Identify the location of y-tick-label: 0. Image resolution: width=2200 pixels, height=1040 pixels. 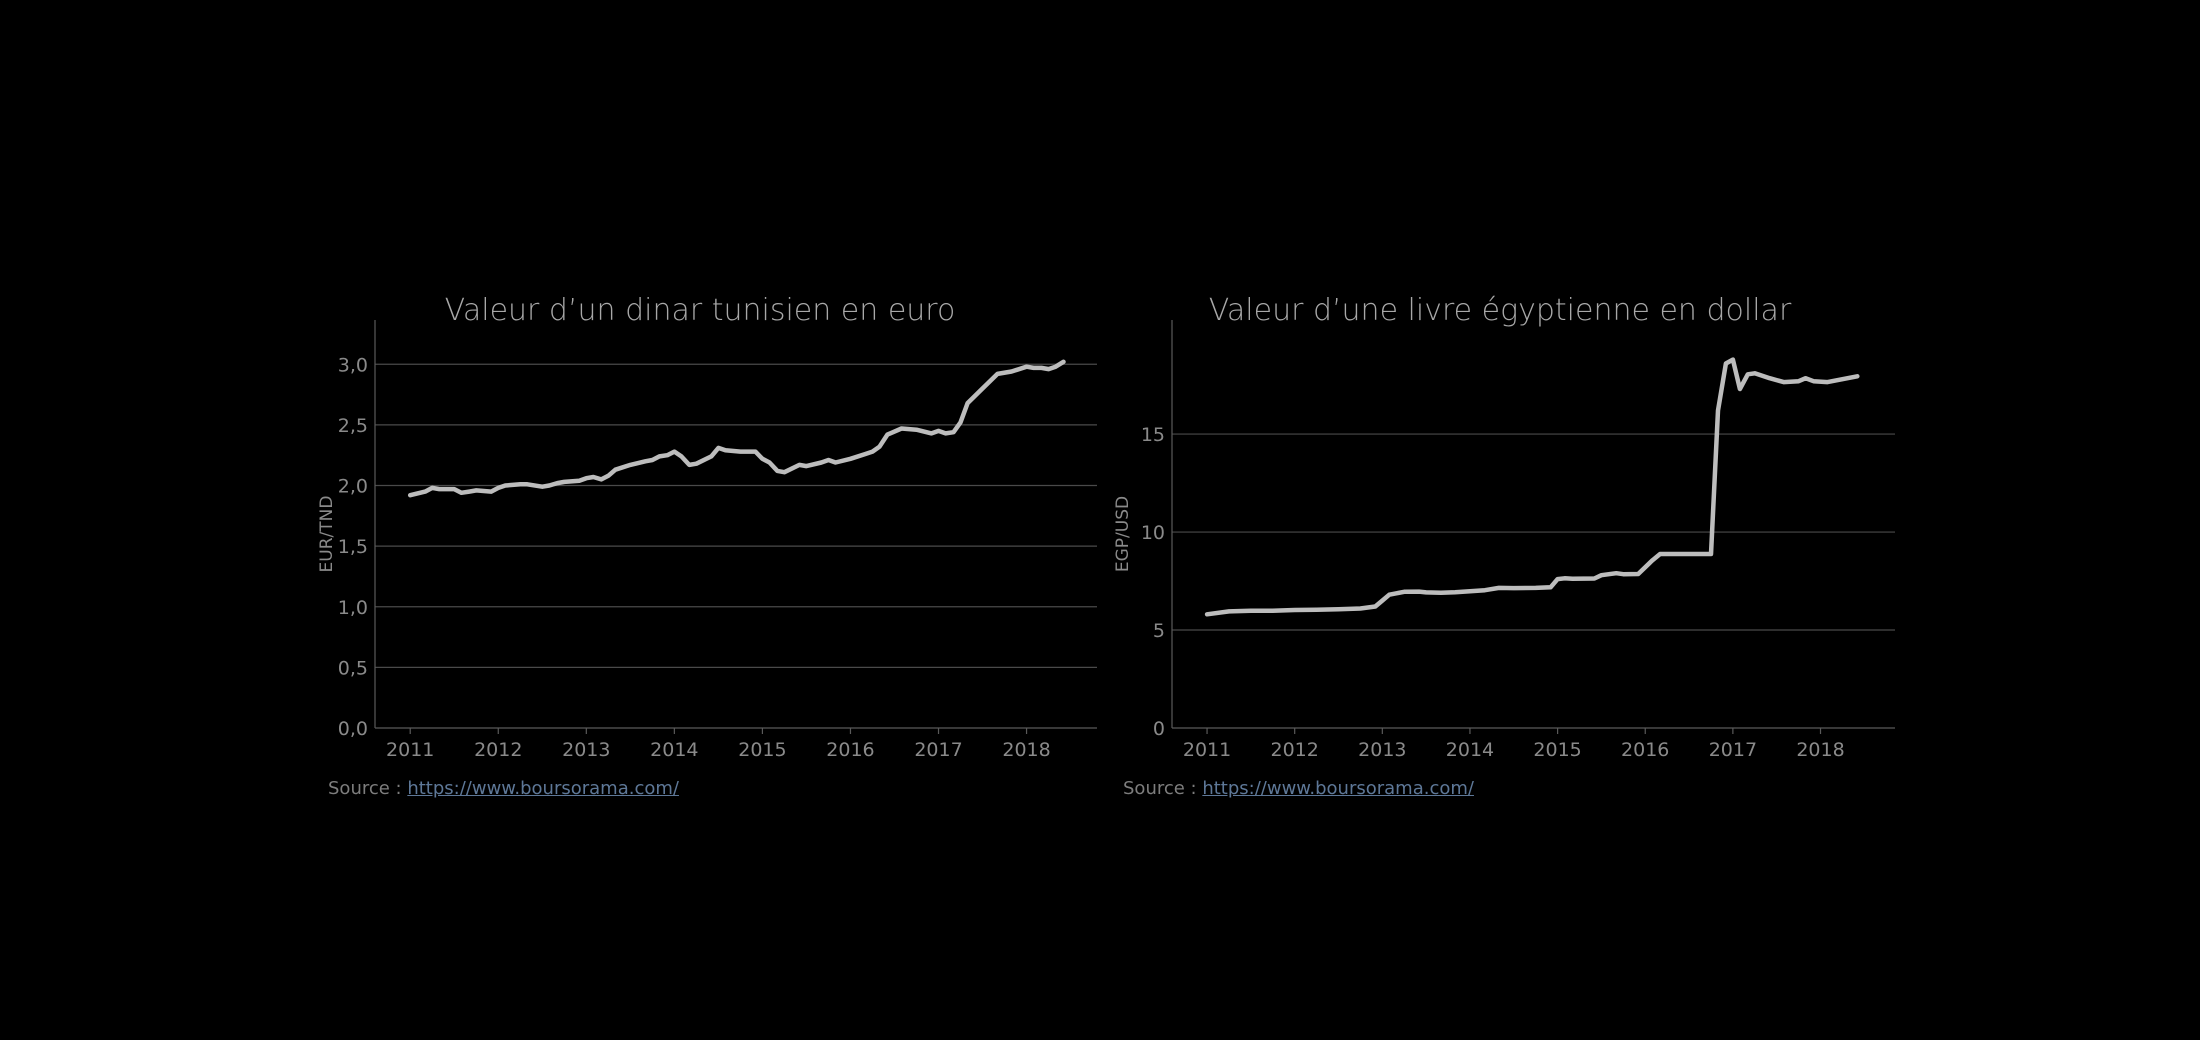
(1159, 729).